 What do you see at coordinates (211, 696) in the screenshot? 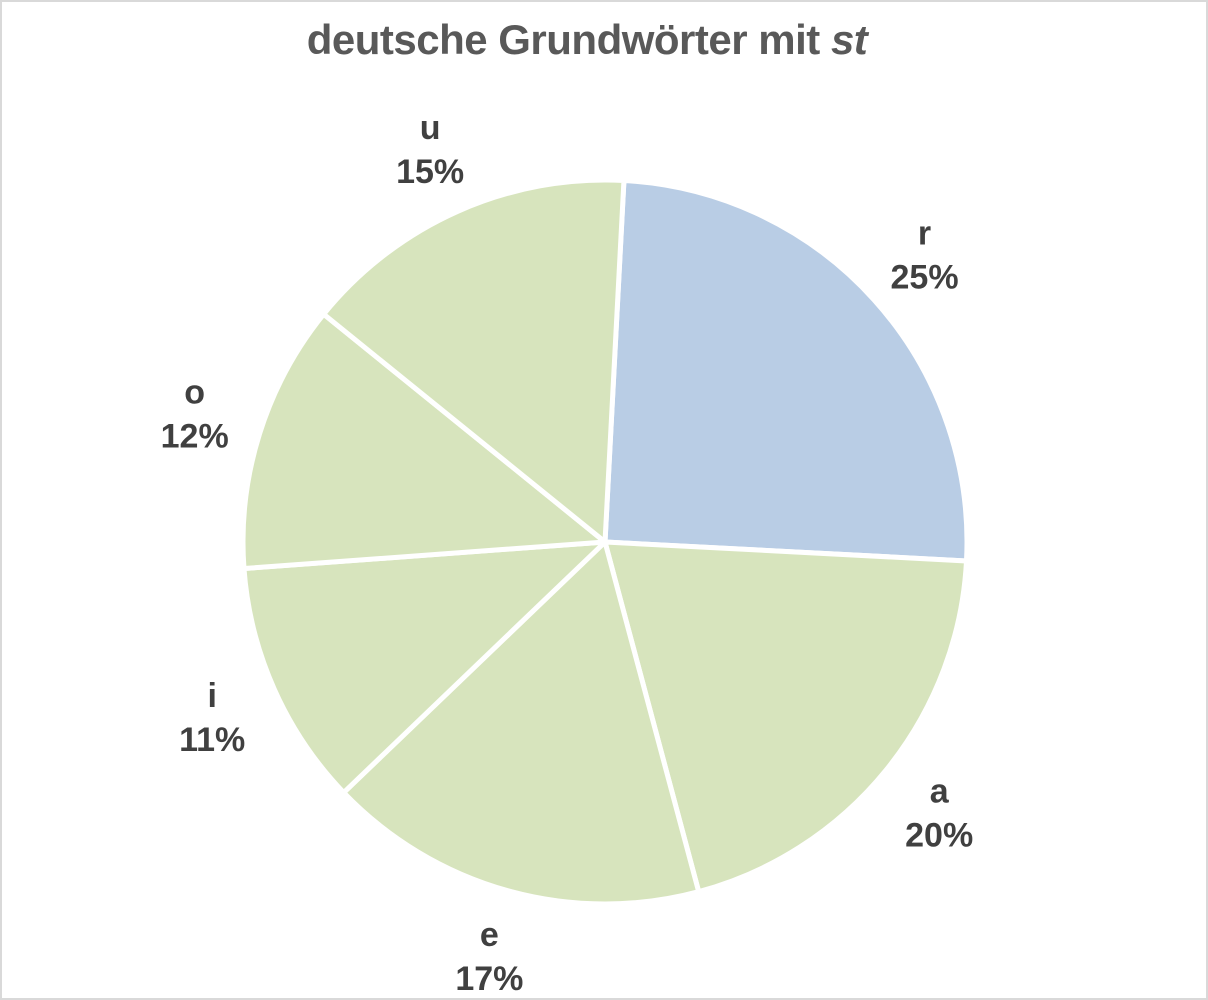
I see `slice-label-i: i` at bounding box center [211, 696].